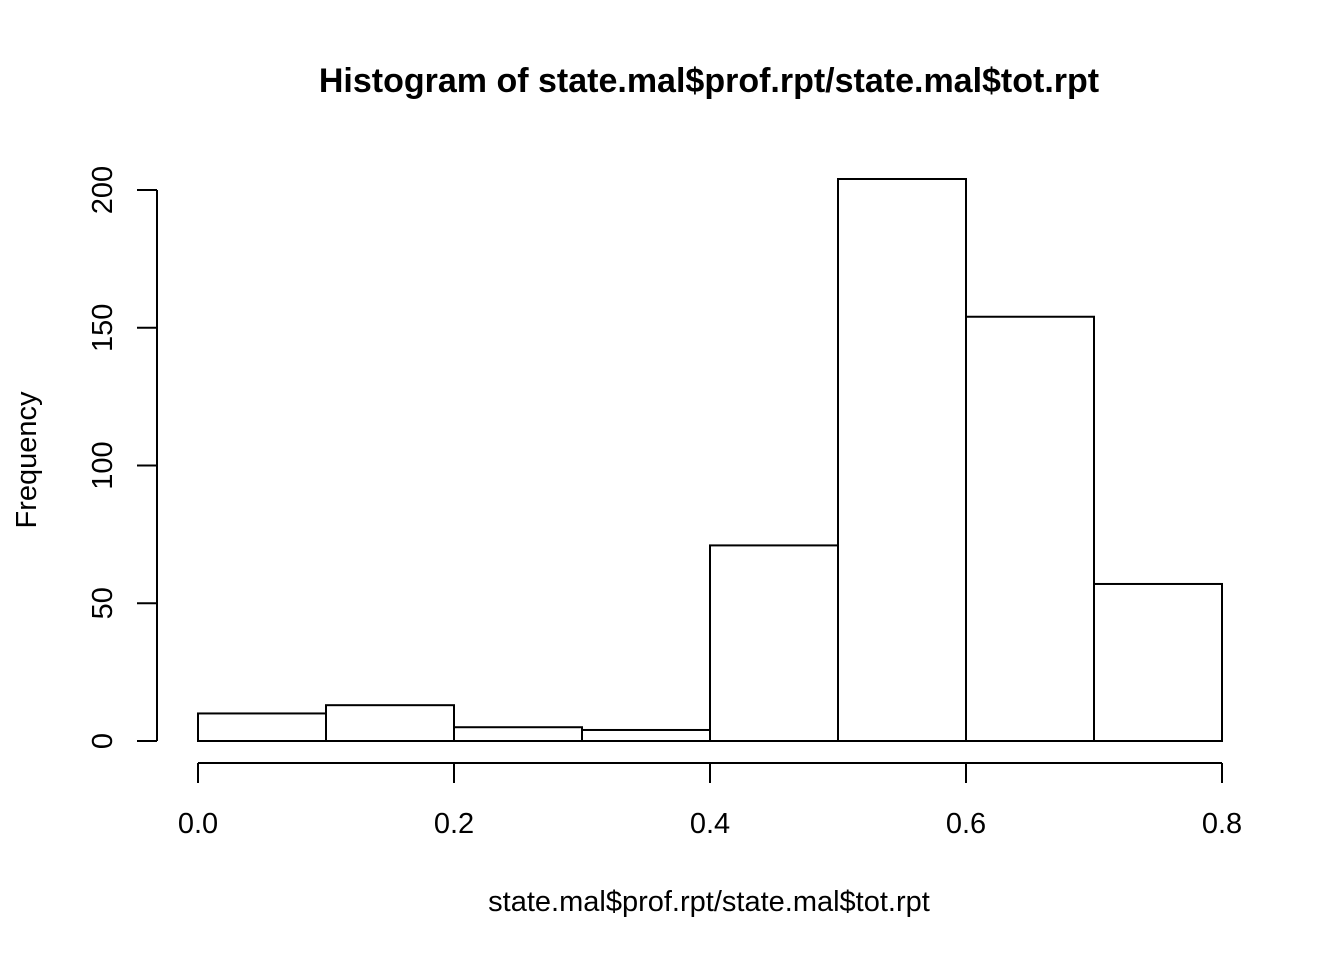  Describe the element at coordinates (103, 190) in the screenshot. I see `y-tick-label: 200` at that location.